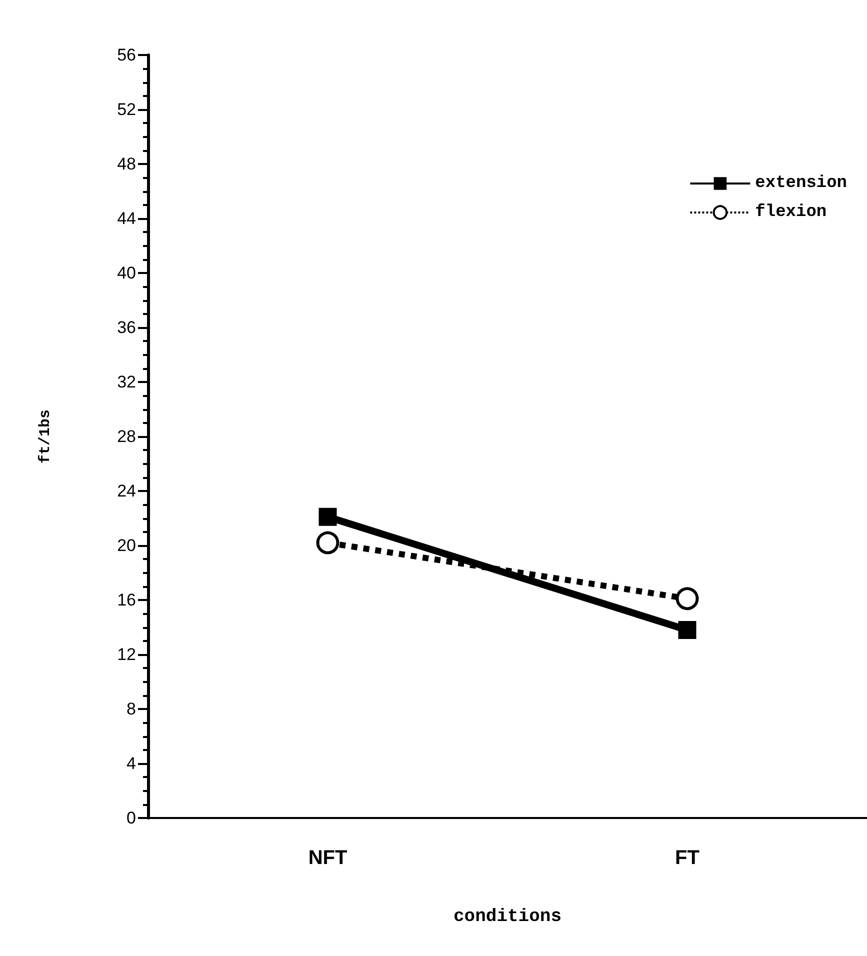 This screenshot has height=956, width=867. I want to click on y-tick-label: 16, so click(126, 600).